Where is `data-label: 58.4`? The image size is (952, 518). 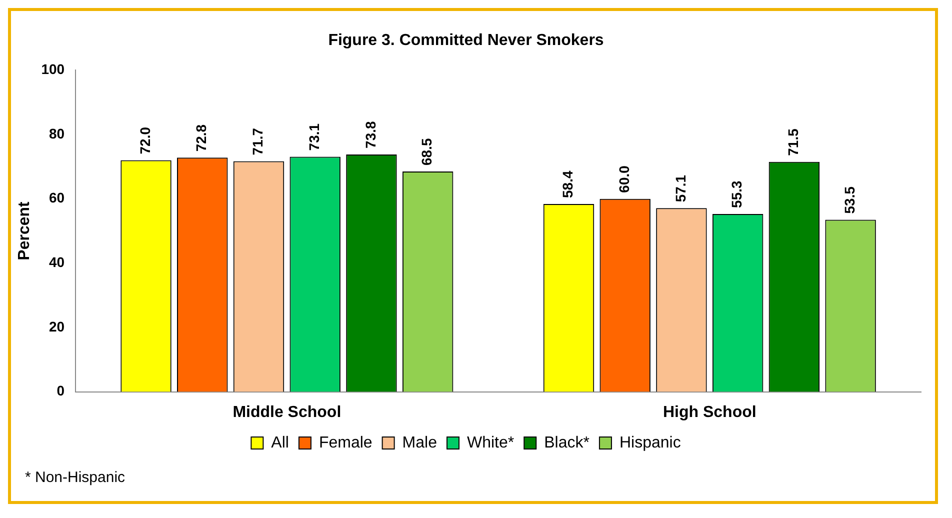 data-label: 58.4 is located at coordinates (568, 184).